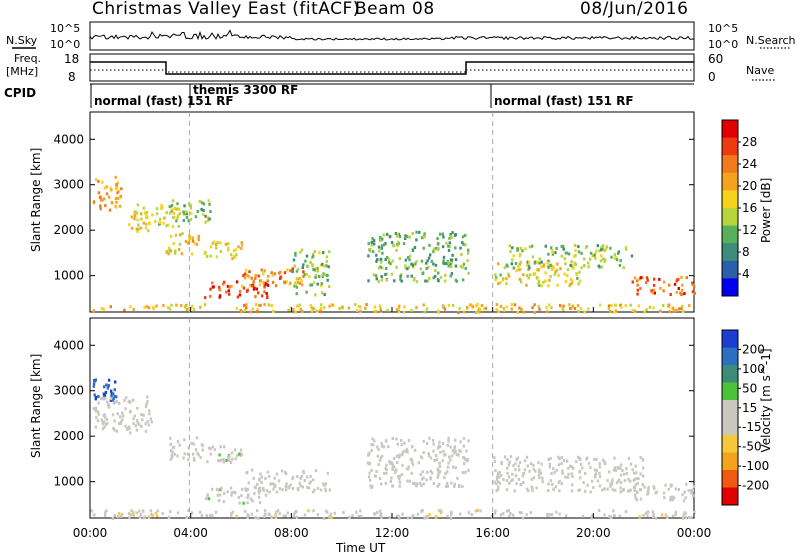  Describe the element at coordinates (392, 35) in the screenshot. I see `nsky-trace` at that location.